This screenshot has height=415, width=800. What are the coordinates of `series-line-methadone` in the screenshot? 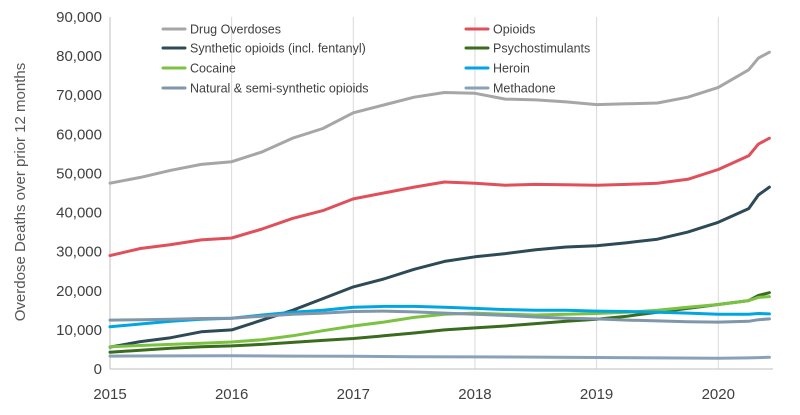 It's located at (439, 357).